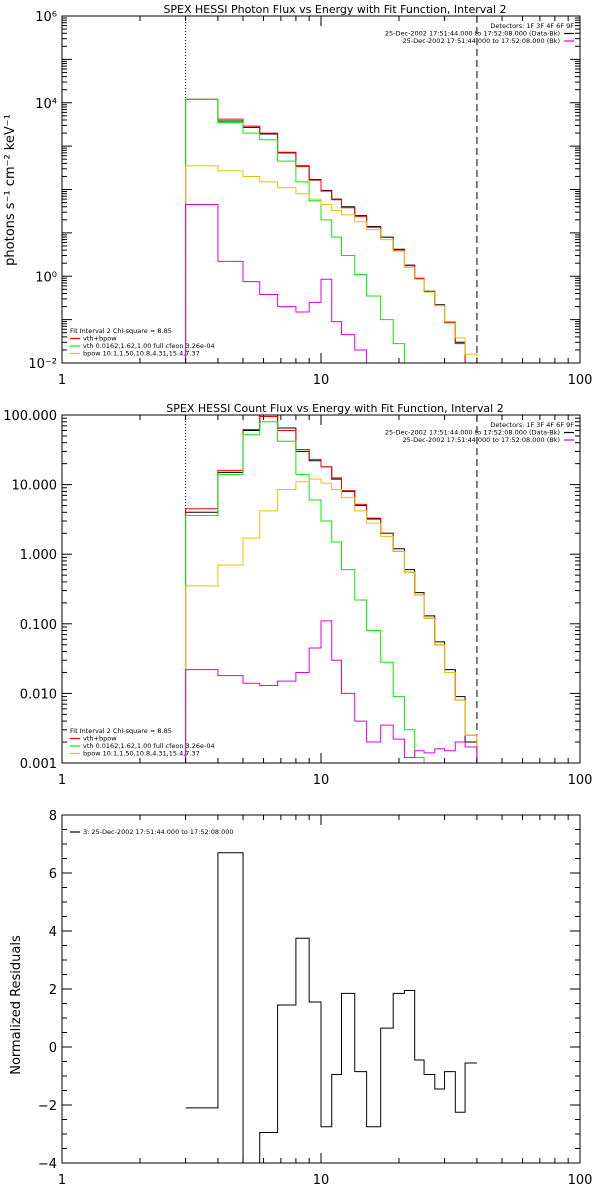 Image resolution: width=600 pixels, height=1200 pixels. Describe the element at coordinates (53, 990) in the screenshot. I see `residuals-plot-y-tick-label: 2` at that location.